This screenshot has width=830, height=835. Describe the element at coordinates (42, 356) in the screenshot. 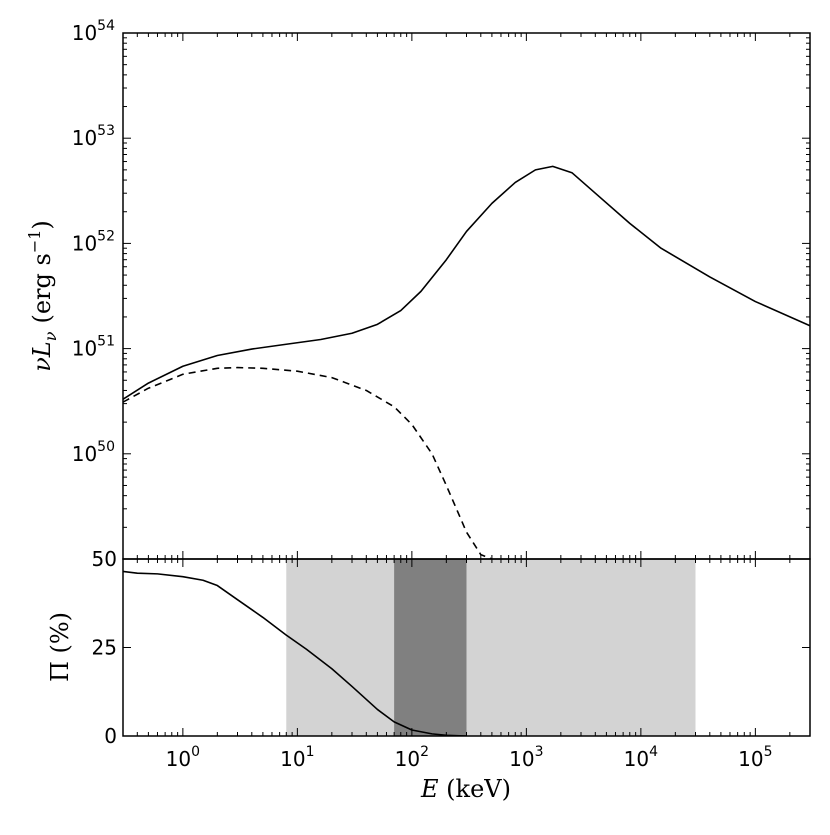

I see `ylabel-main: νL` at that location.